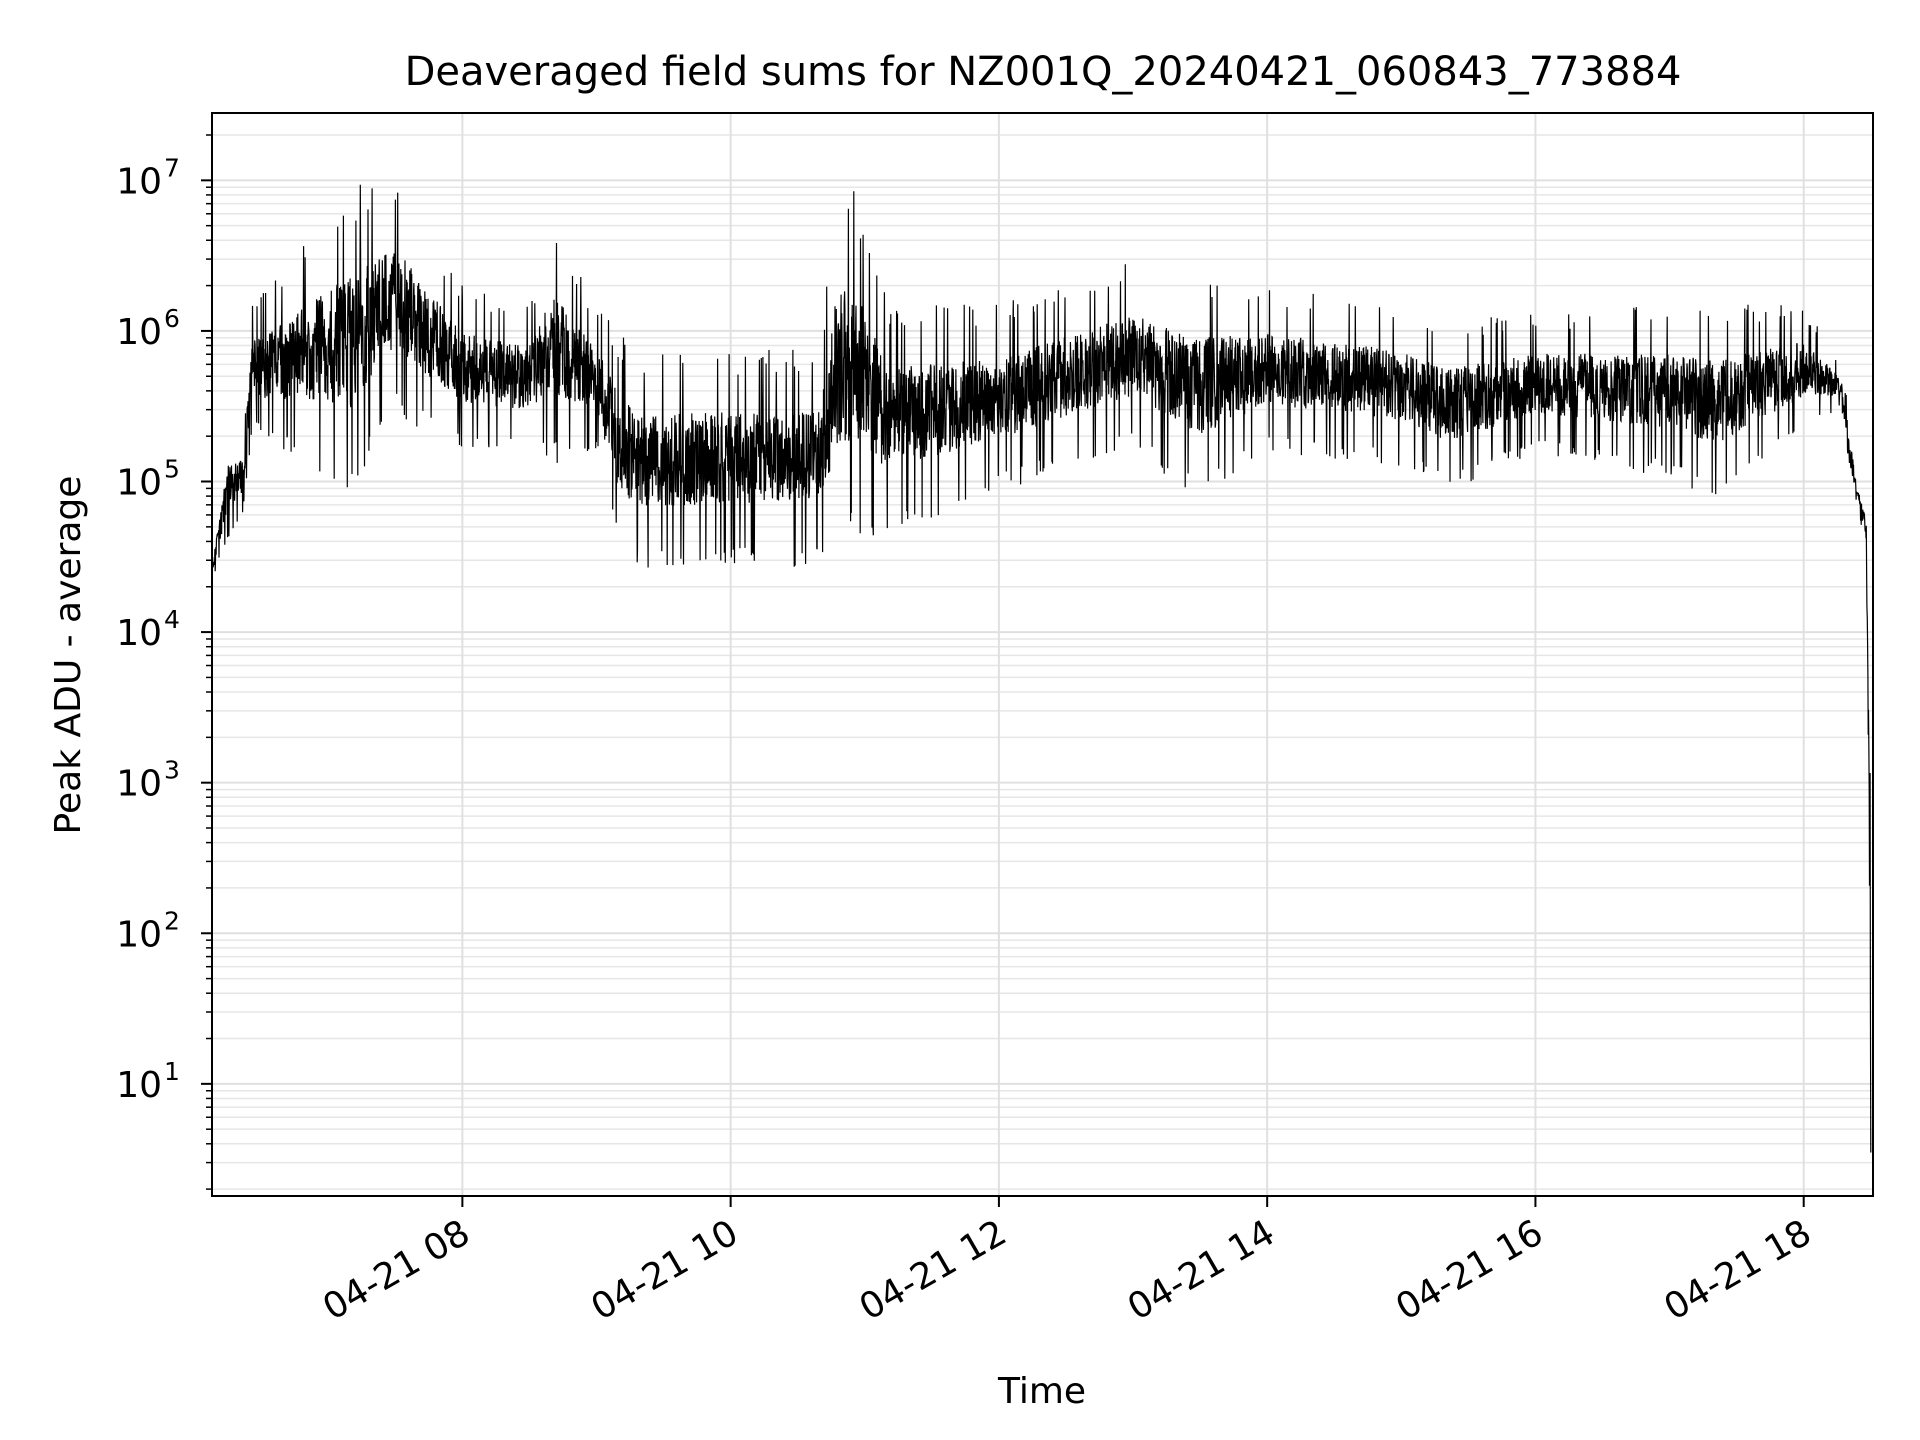  What do you see at coordinates (172, 770) in the screenshot?
I see `y-tick-exponent: 3` at bounding box center [172, 770].